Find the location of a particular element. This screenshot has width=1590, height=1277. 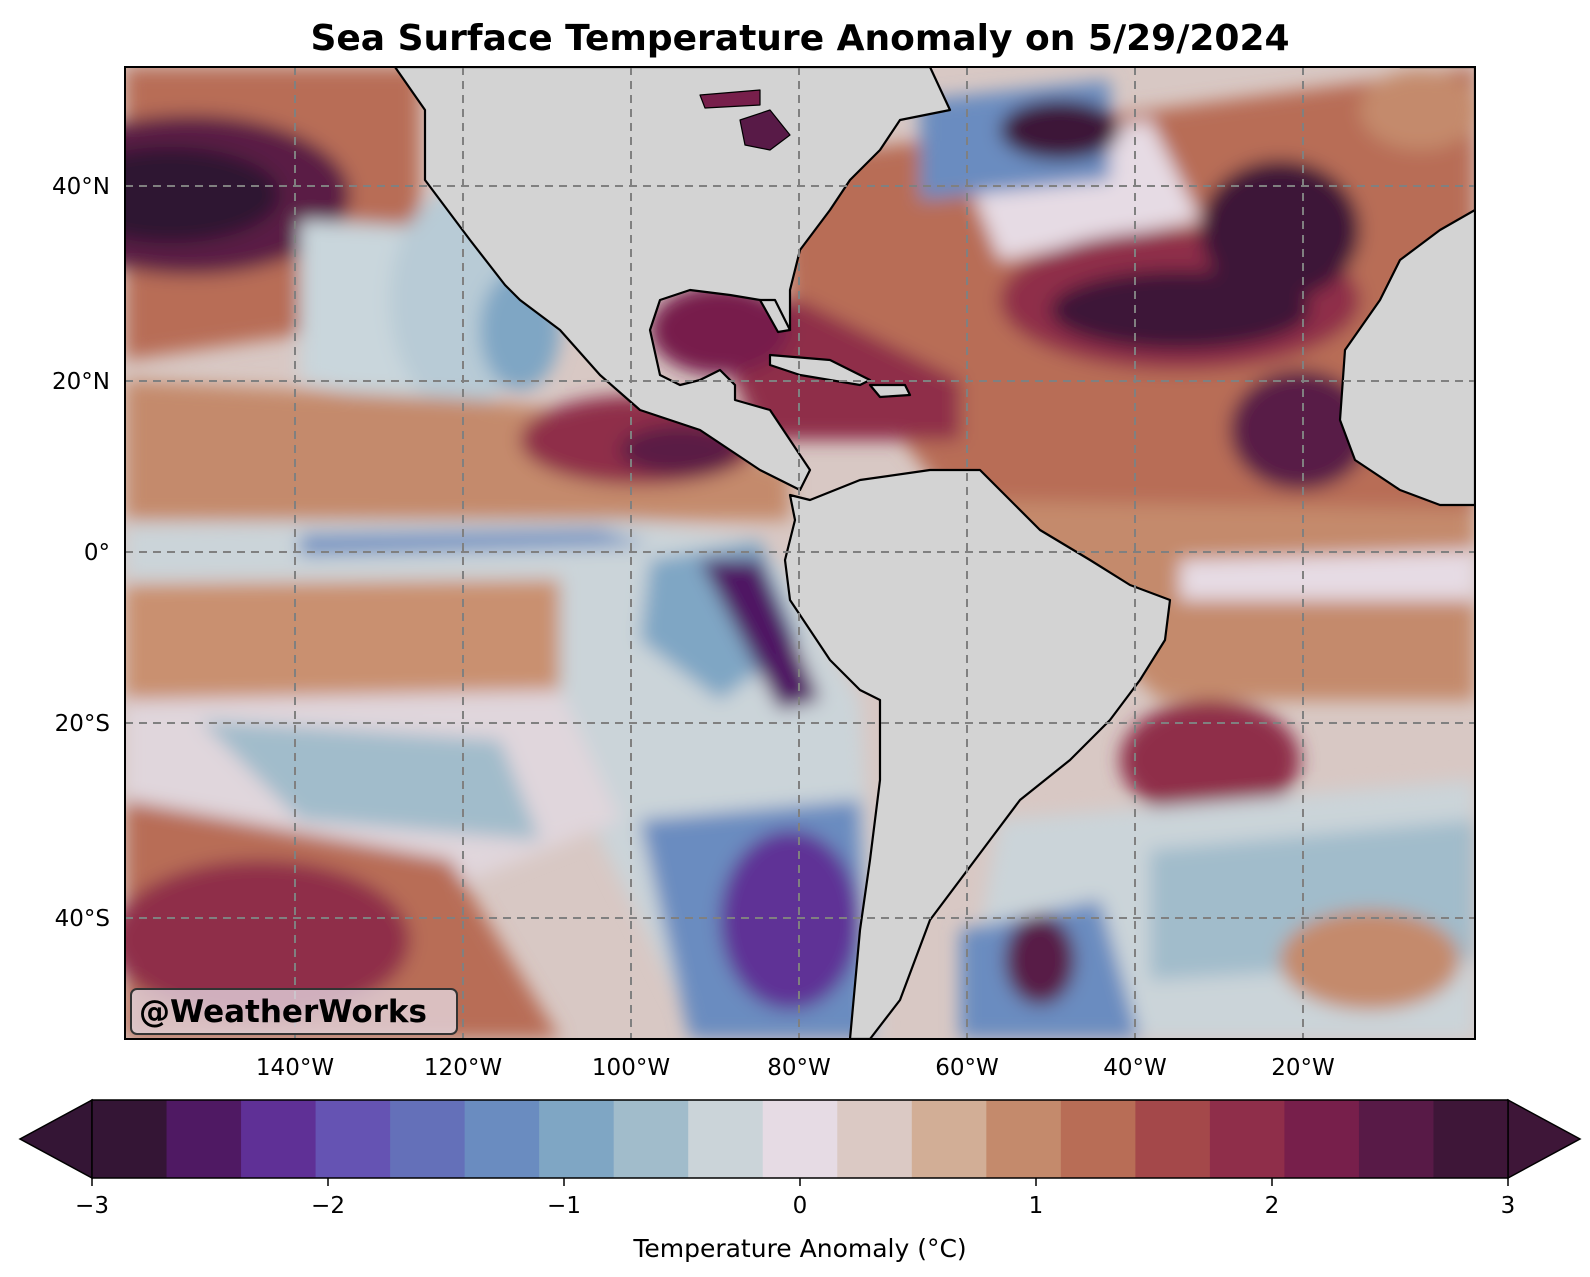

colorbar-ticks: −3 −2 −1 0 1 2 3 is located at coordinates (795, 1198).